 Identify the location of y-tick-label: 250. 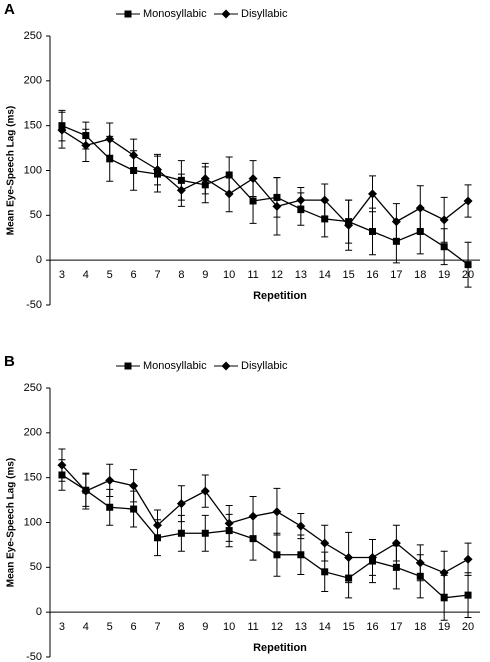
(33, 388).